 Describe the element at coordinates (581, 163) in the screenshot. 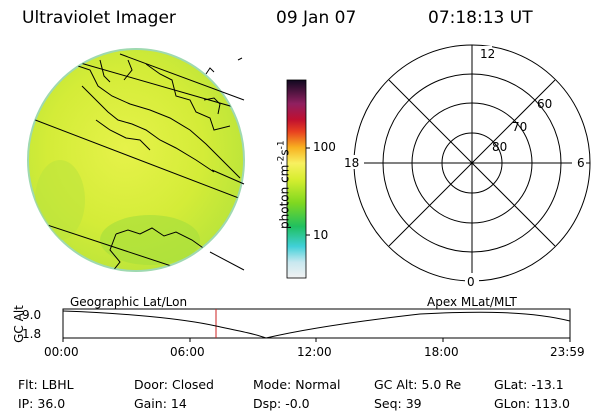

I see `mlt-label-6: 6` at that location.